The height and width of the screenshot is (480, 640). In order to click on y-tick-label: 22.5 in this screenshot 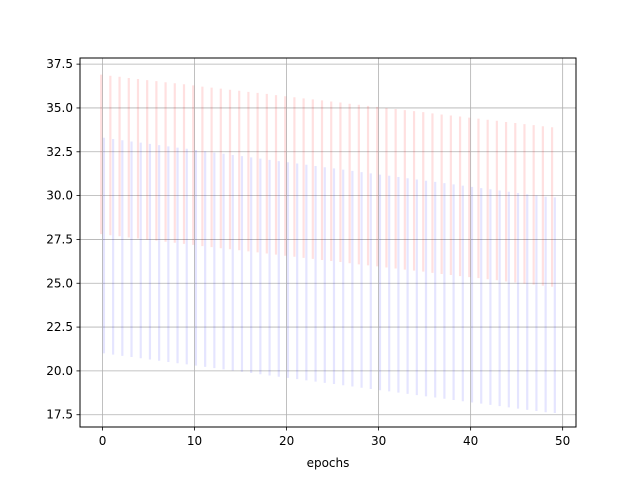, I will do `click(59, 327)`.